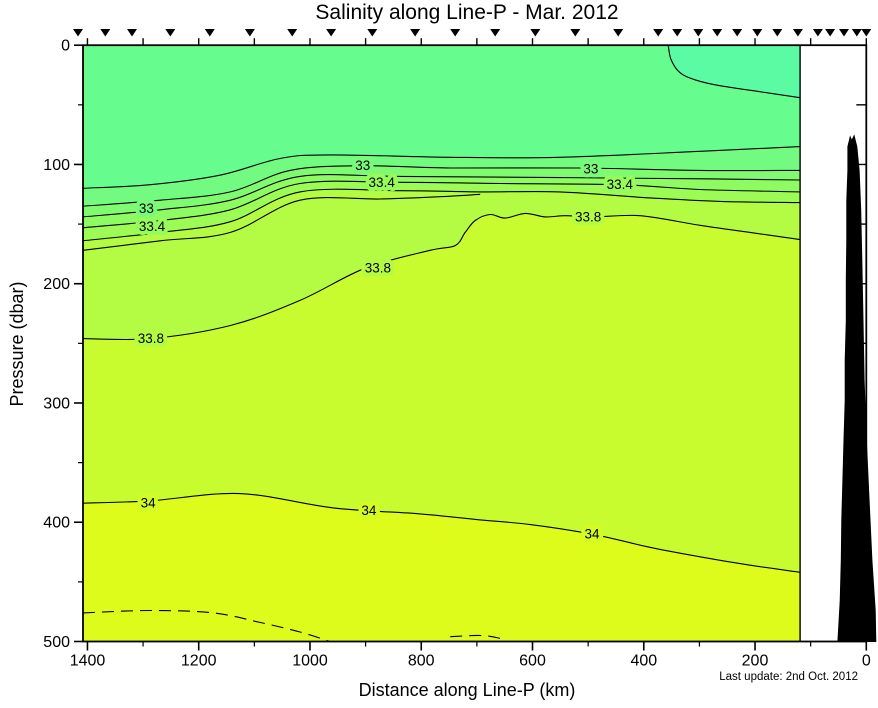 The image size is (878, 708). I want to click on y-tick-label: 100, so click(56, 165).